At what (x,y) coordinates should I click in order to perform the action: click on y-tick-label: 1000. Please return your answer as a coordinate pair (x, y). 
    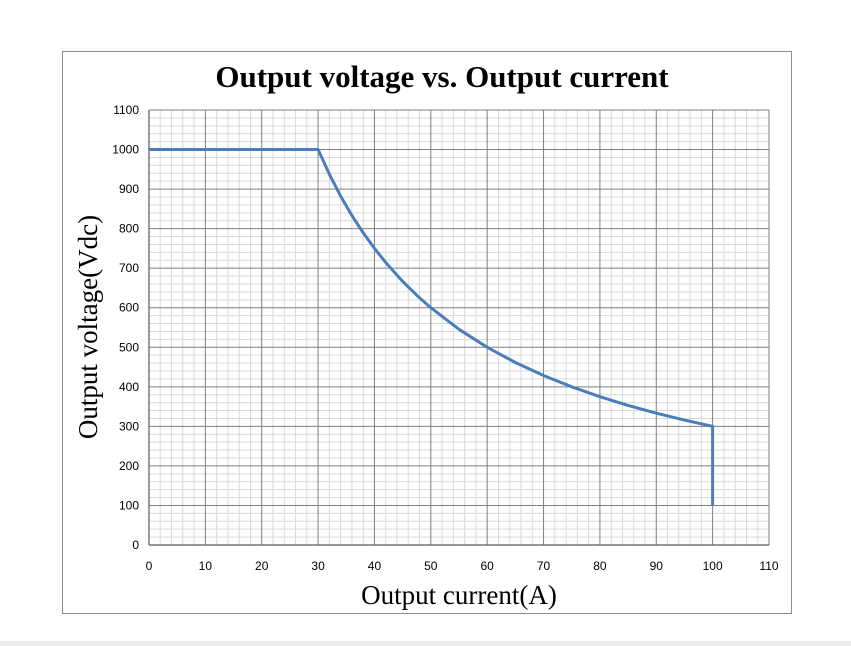
    Looking at the image, I should click on (125, 150).